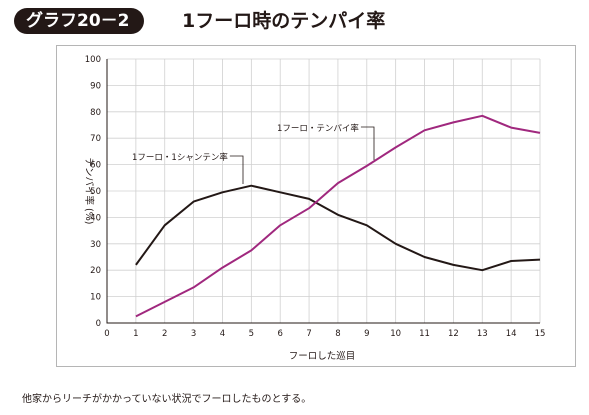  Describe the element at coordinates (338, 228) in the screenshot. I see `ishanten-rate-line` at that location.